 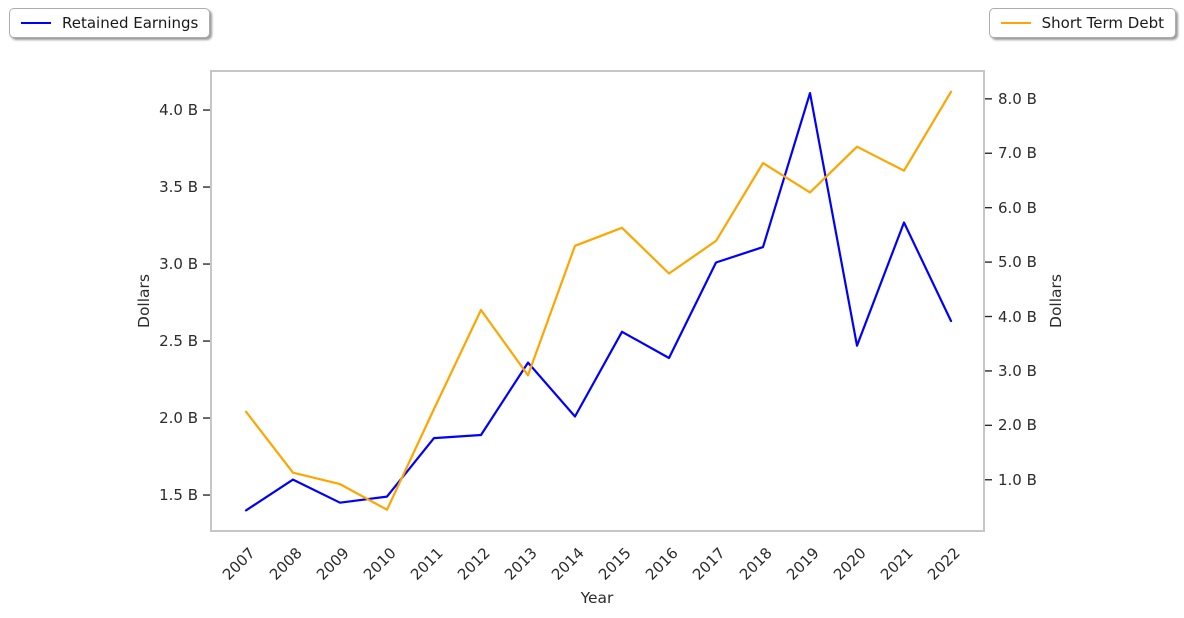 I want to click on legend-label-retained-earnings: Retained Earnings, so click(x=130, y=23).